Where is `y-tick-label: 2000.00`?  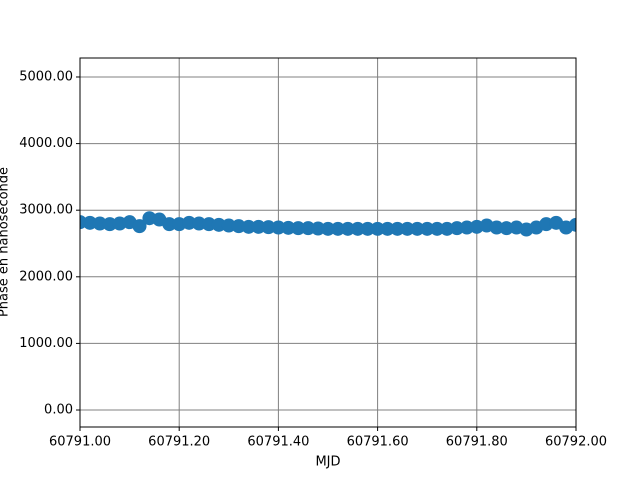 y-tick-label: 2000.00 is located at coordinates (46, 276).